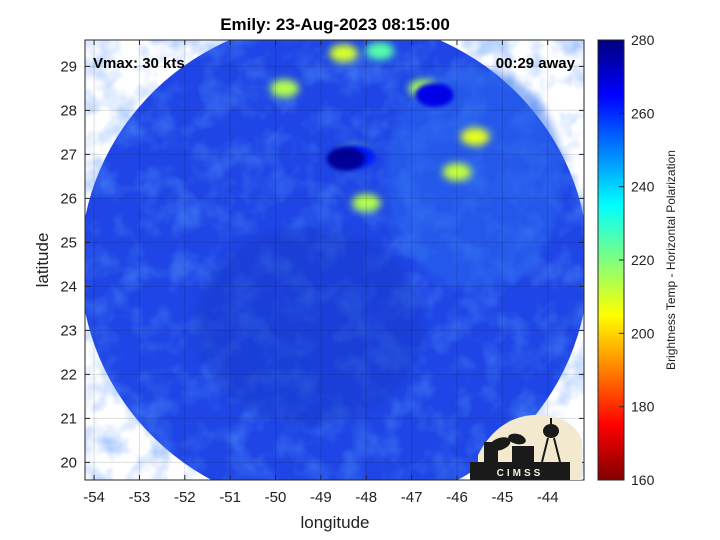 This screenshot has width=720, height=540. Describe the element at coordinates (503, 497) in the screenshot. I see `x-tick-label-9: -45` at that location.